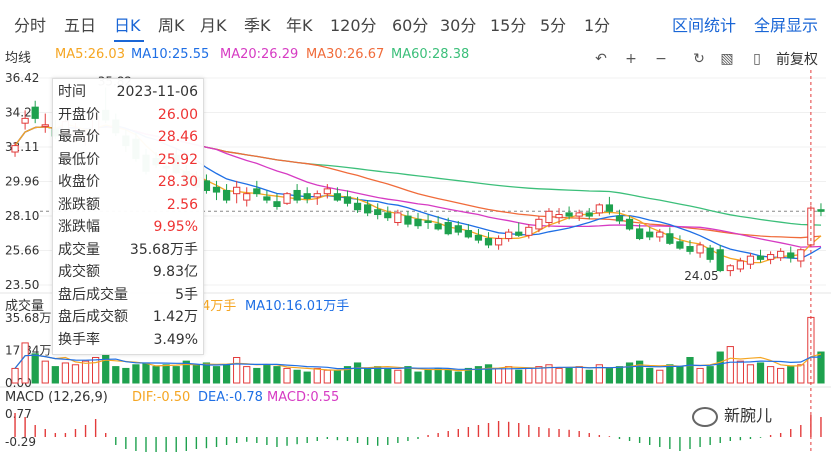 The height and width of the screenshot is (452, 831). Describe the element at coordinates (257, 25) in the screenshot. I see `tab-5: 季K` at that location.